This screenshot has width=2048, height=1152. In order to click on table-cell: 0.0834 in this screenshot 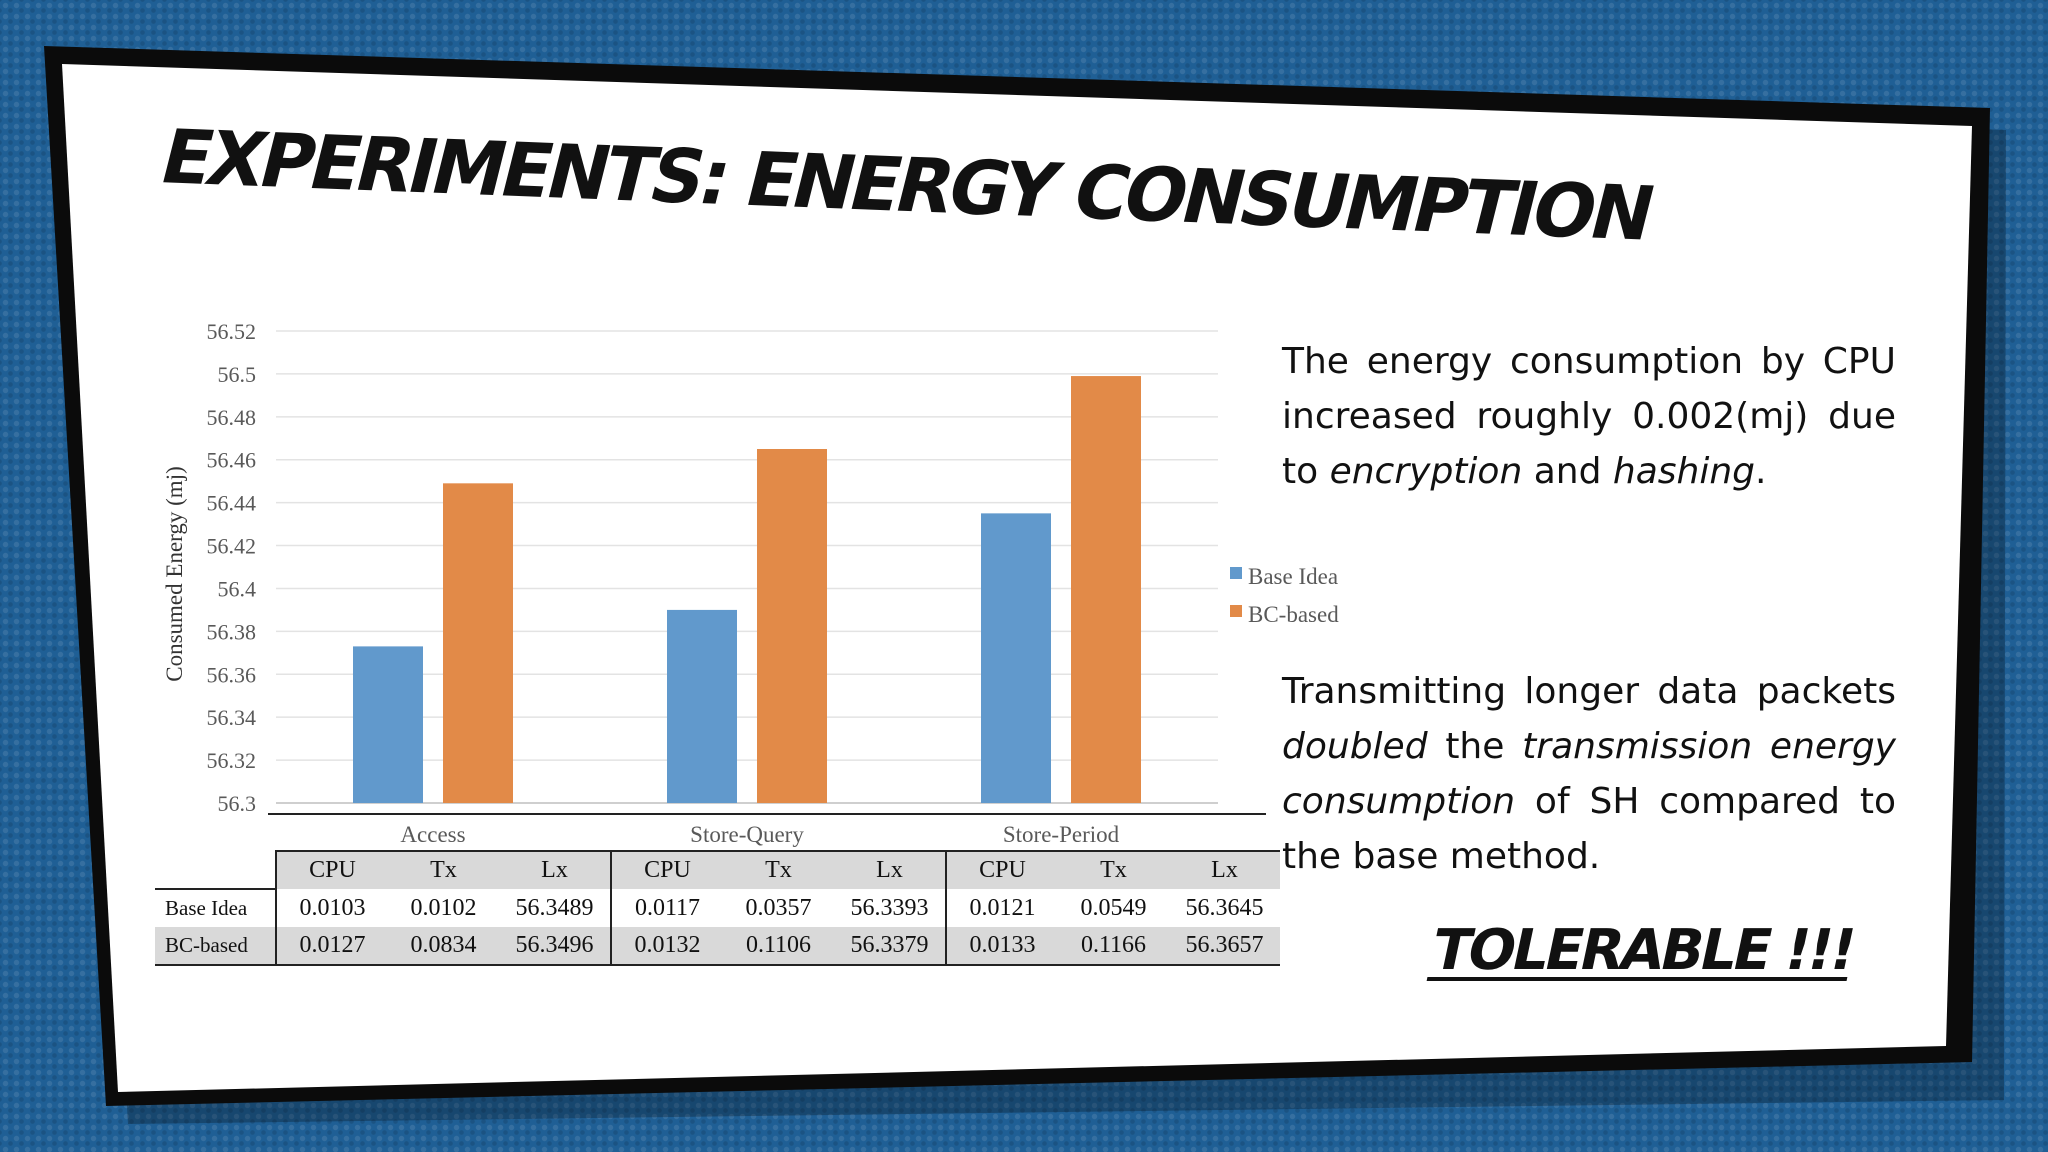, I will do `click(443, 946)`.